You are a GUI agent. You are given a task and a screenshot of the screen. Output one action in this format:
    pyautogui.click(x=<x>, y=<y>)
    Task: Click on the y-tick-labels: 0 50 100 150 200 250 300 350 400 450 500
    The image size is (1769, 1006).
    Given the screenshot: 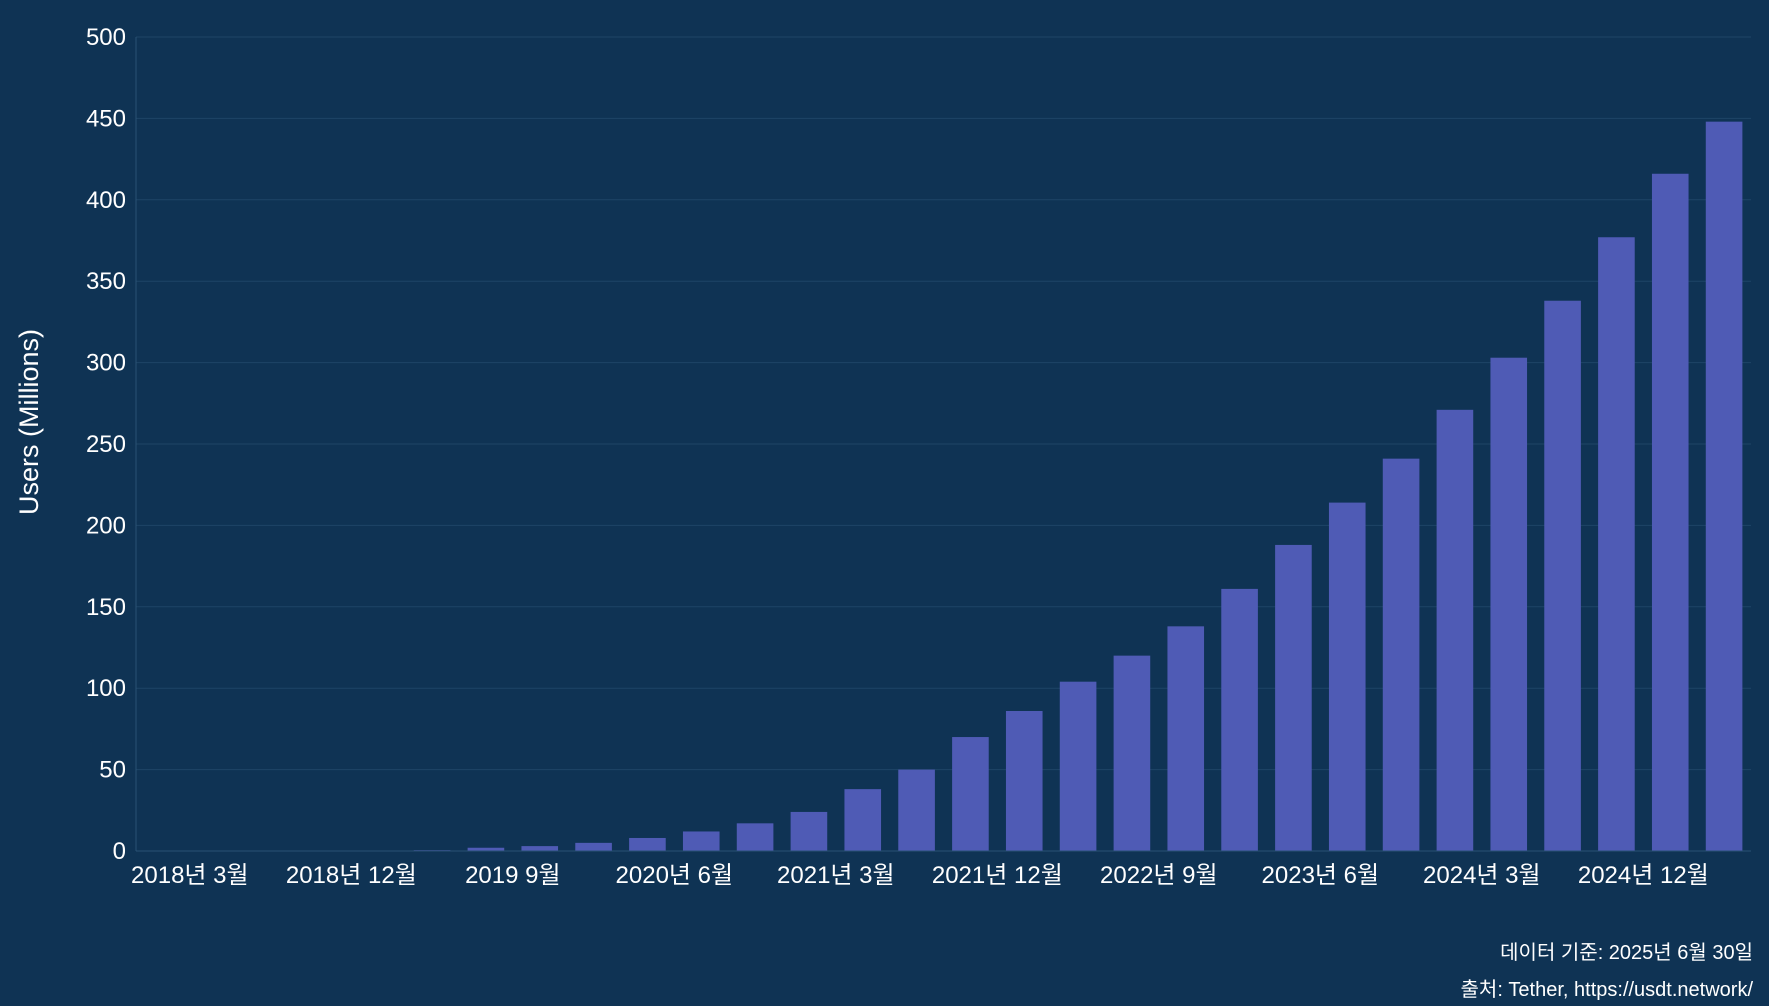 What is the action you would take?
    pyautogui.click(x=106, y=444)
    